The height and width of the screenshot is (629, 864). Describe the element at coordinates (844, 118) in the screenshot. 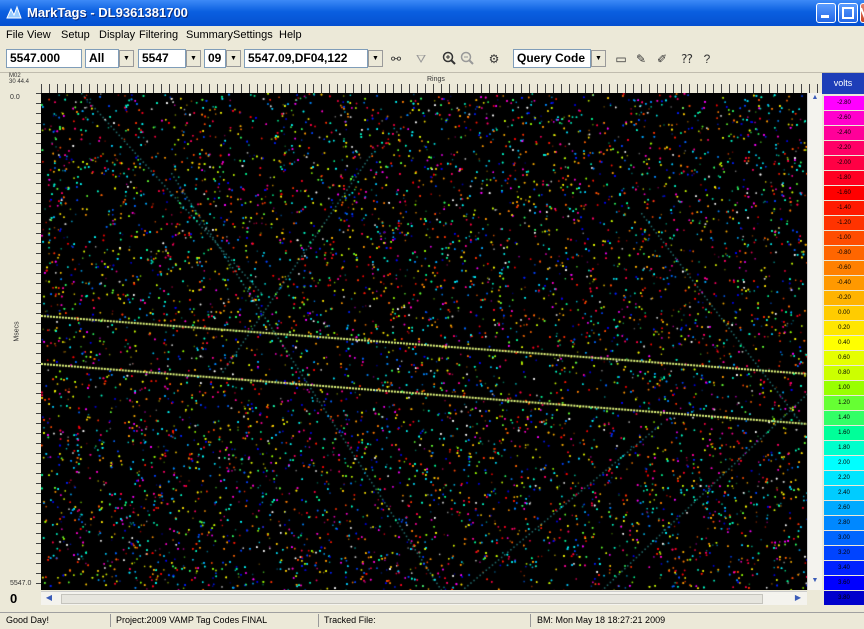

I see `color-scale-cell: -2.60` at that location.